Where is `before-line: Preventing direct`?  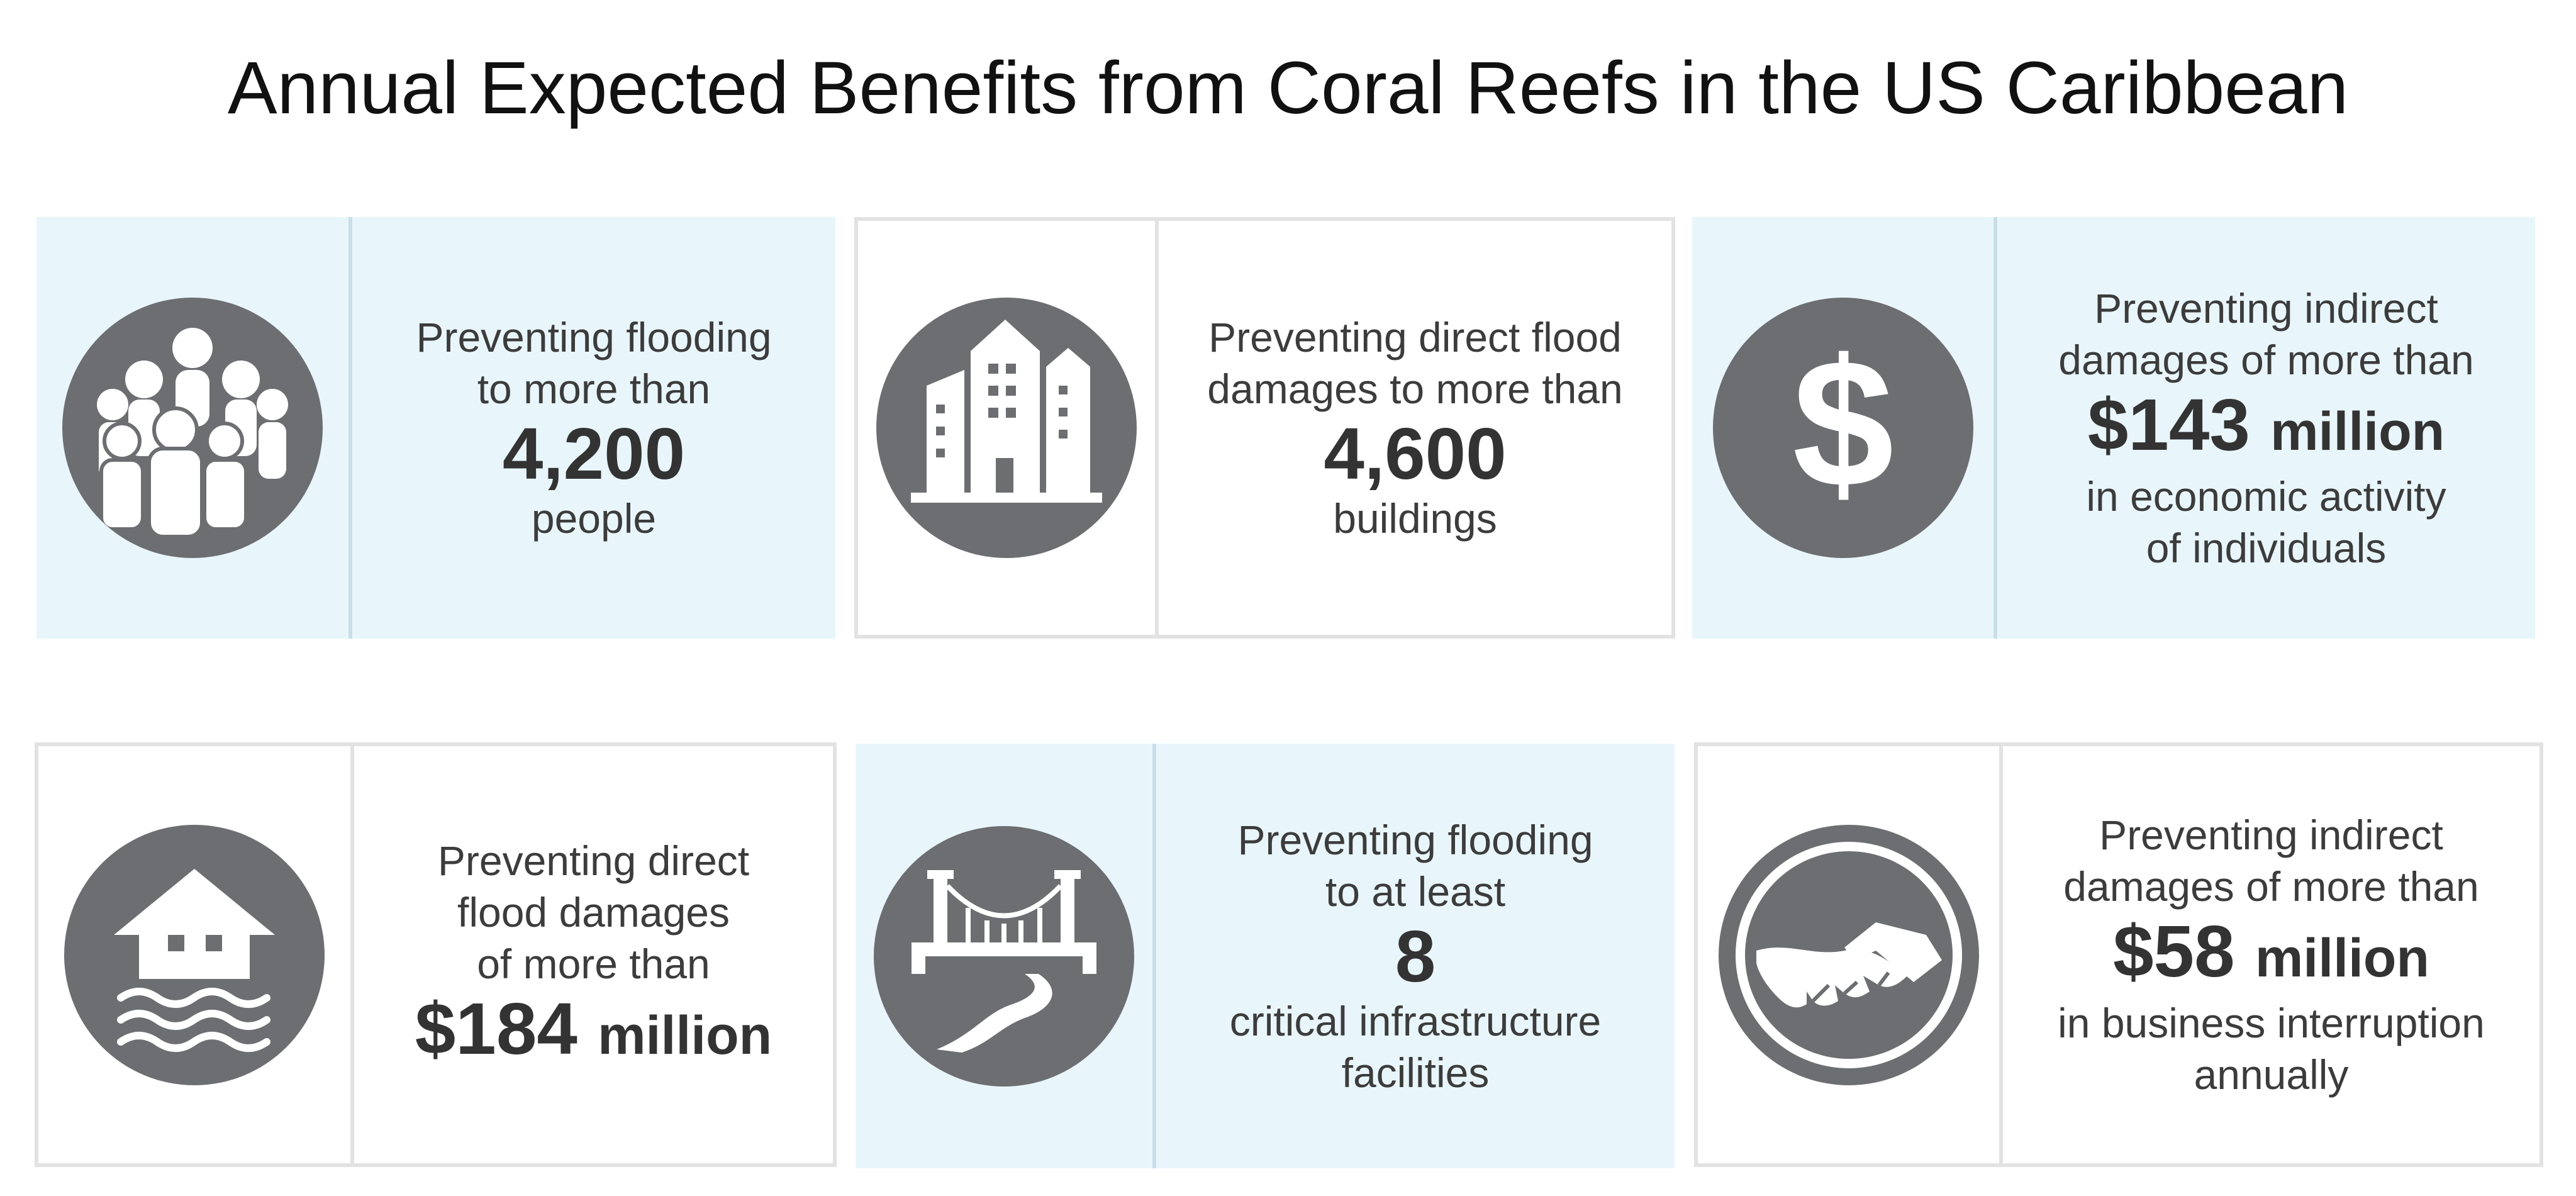 before-line: Preventing direct is located at coordinates (593, 860).